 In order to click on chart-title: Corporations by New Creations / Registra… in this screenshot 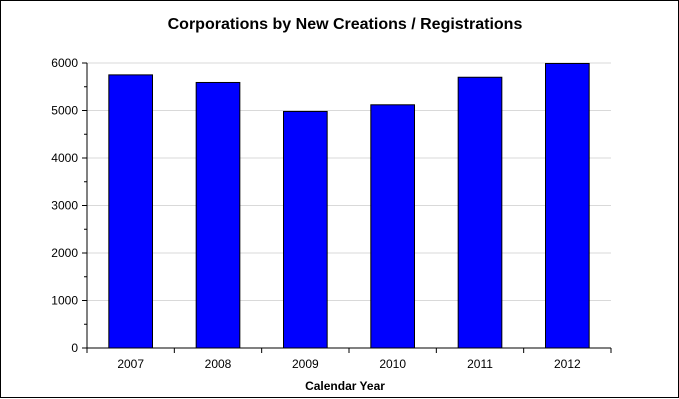, I will do `click(345, 24)`.